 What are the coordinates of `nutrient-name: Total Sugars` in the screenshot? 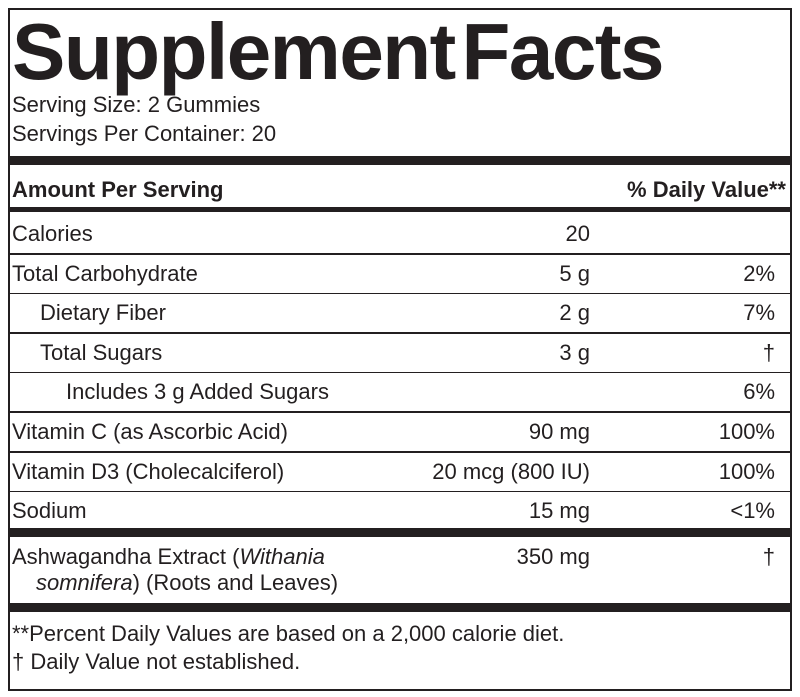 It's located at (101, 352).